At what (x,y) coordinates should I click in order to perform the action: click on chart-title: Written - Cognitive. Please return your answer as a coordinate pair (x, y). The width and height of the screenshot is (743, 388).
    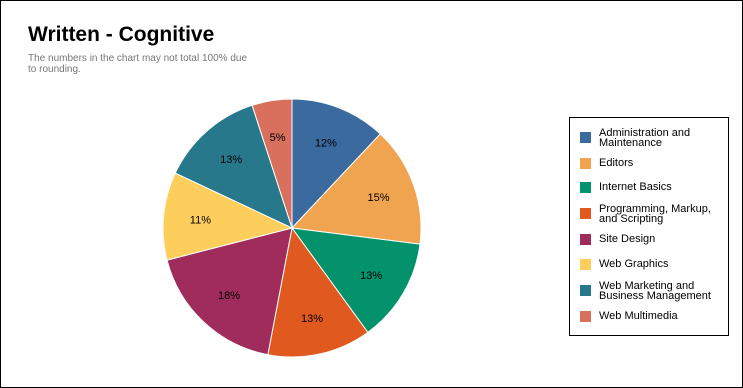
    Looking at the image, I should click on (121, 34).